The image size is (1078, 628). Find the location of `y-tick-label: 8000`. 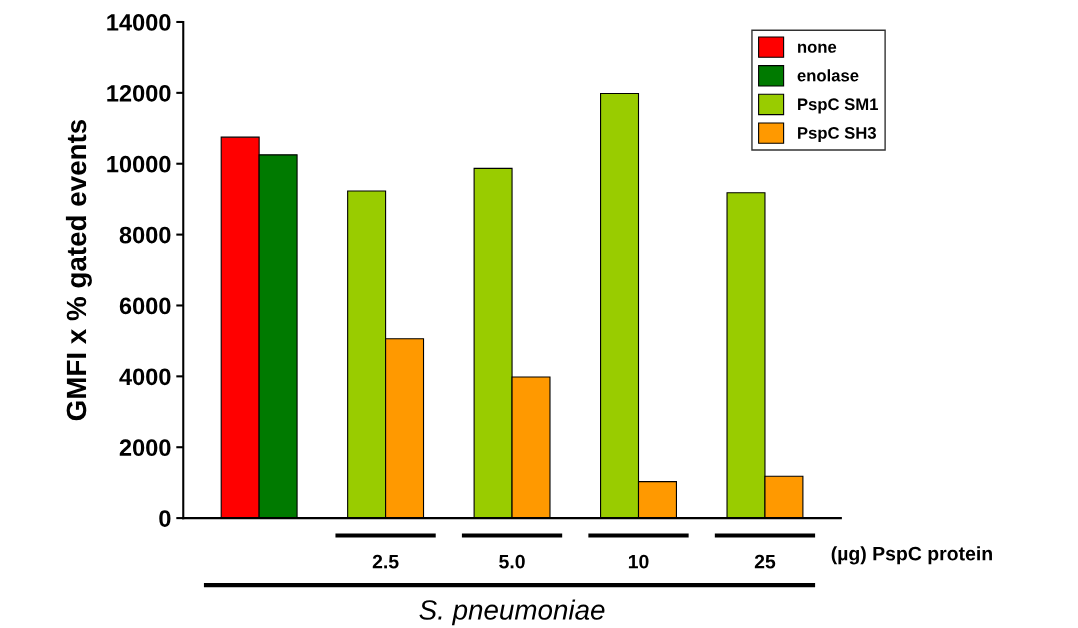

y-tick-label: 8000 is located at coordinates (145, 235).